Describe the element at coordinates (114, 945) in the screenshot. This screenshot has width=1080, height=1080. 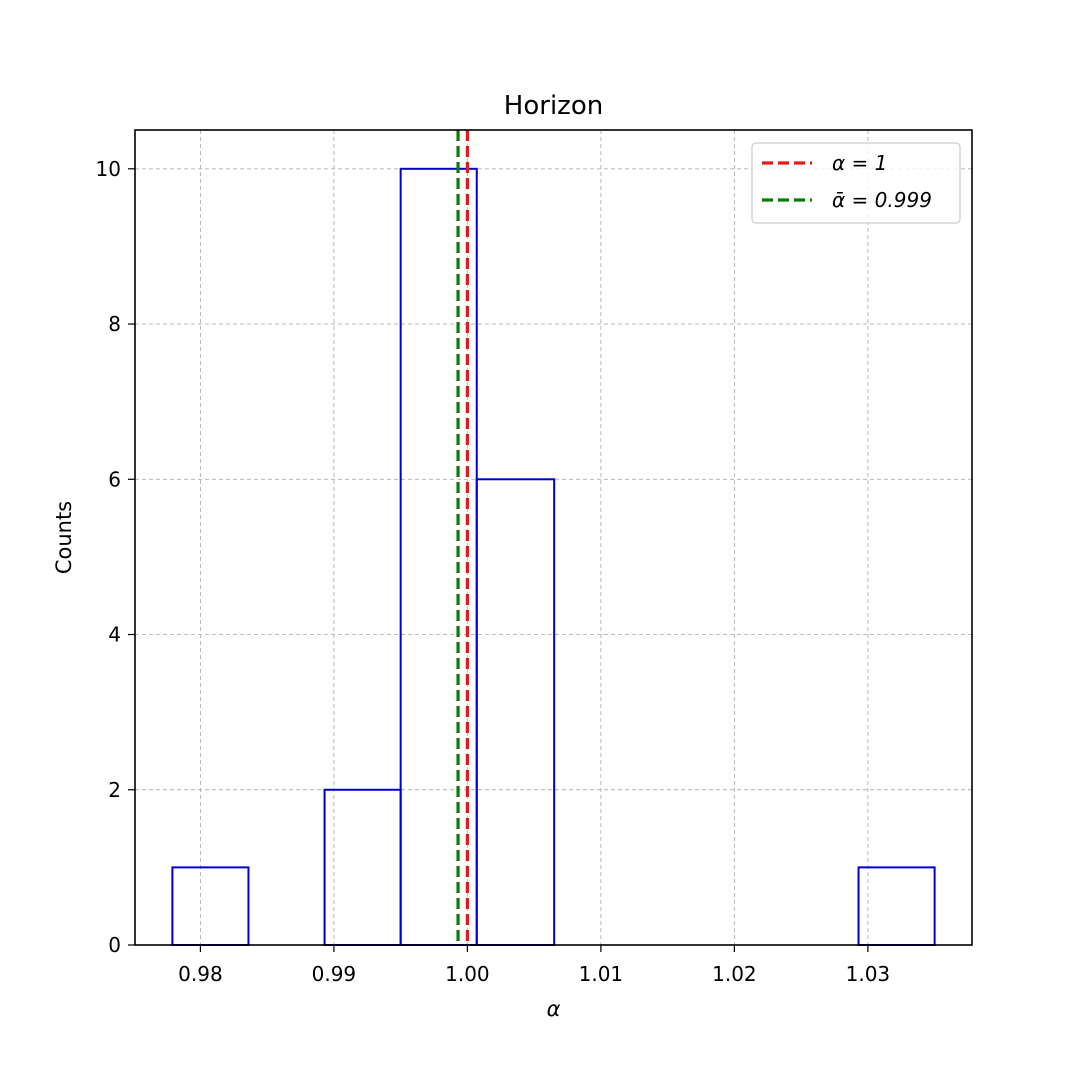
I see `y-tick-label: 0` at that location.